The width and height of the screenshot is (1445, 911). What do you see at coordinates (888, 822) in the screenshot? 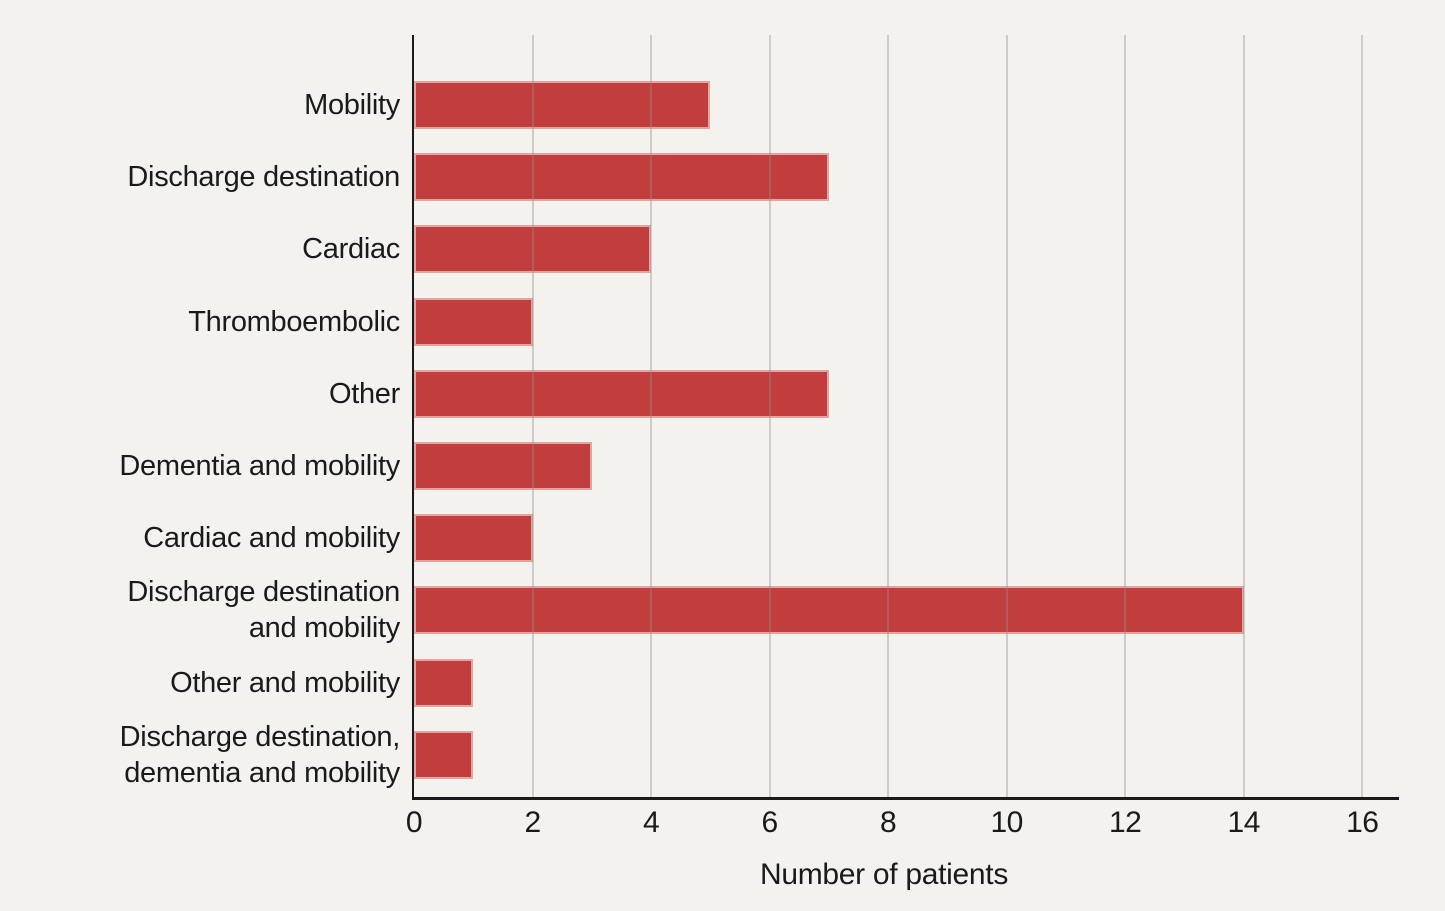
I see `x-tick-label: 8` at bounding box center [888, 822].